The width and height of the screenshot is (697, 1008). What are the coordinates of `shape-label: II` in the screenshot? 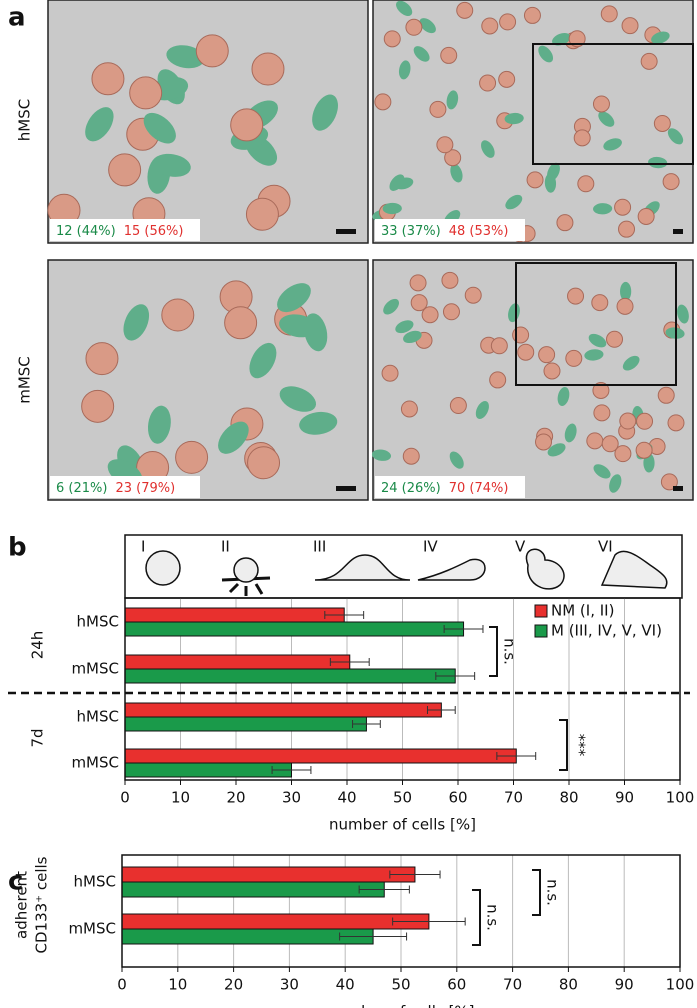 It's located at (225, 547).